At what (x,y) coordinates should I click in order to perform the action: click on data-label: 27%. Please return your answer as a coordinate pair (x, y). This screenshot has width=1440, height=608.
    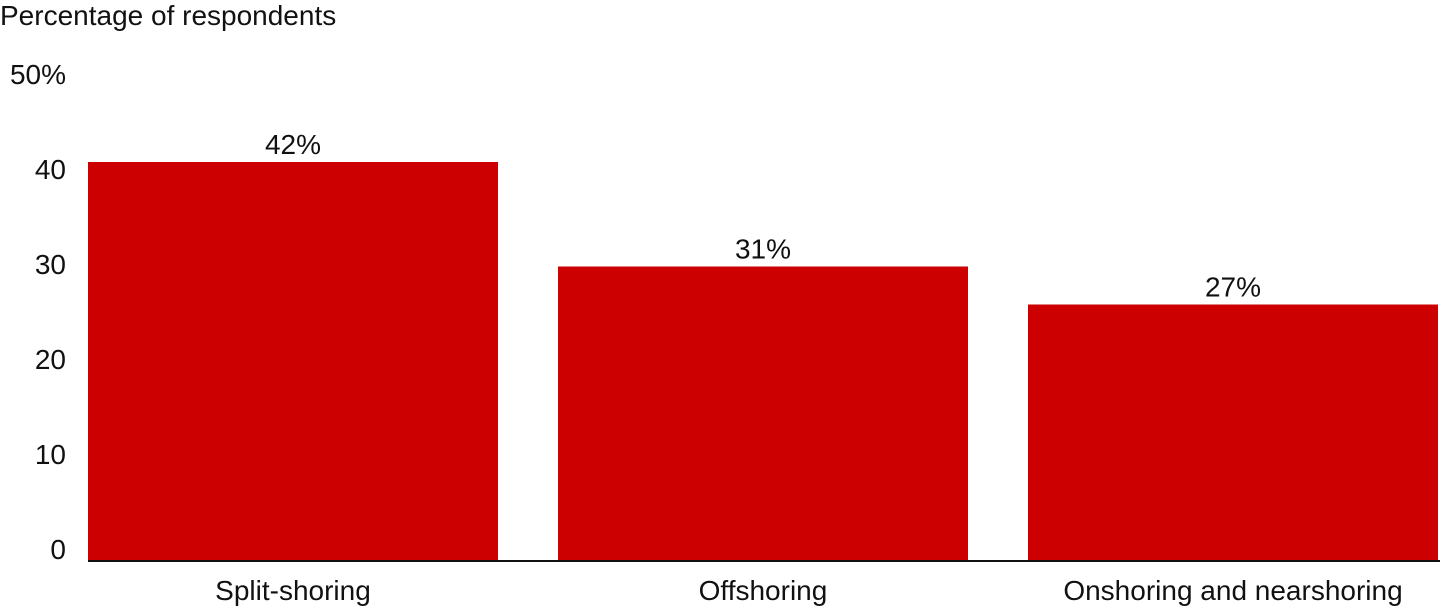
    Looking at the image, I should click on (1233, 287).